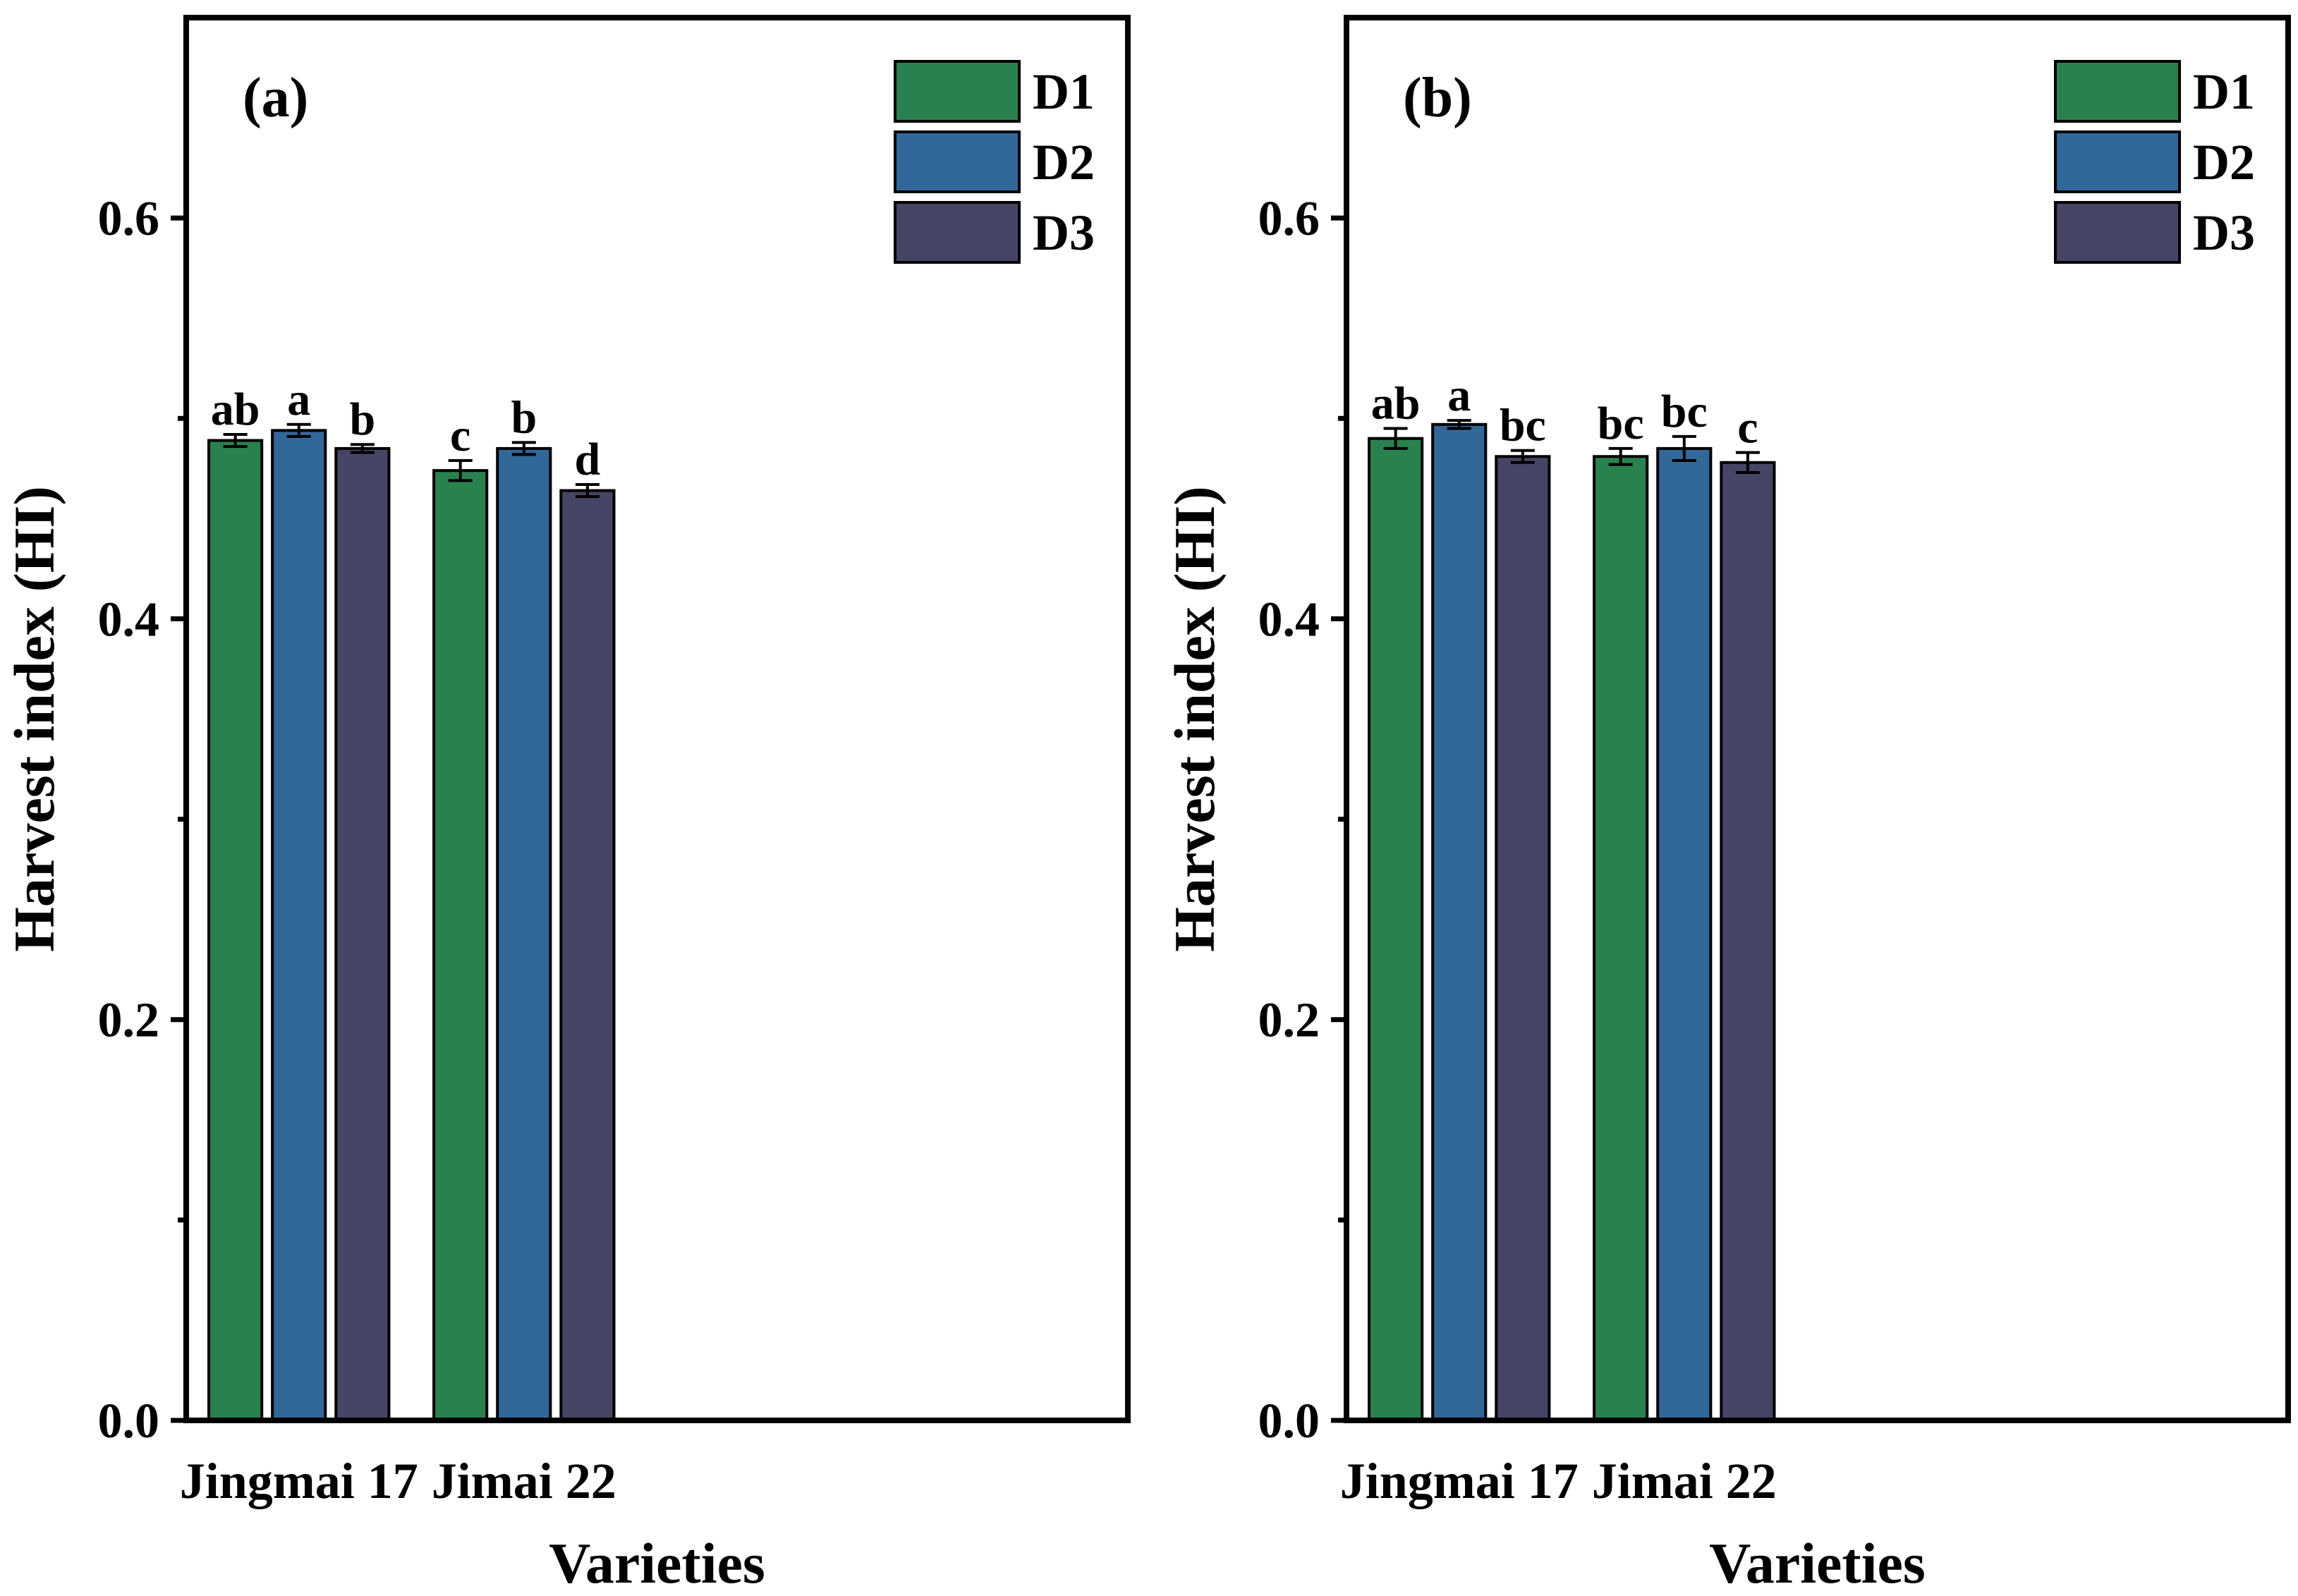  I want to click on panel-label: (a), so click(275, 98).